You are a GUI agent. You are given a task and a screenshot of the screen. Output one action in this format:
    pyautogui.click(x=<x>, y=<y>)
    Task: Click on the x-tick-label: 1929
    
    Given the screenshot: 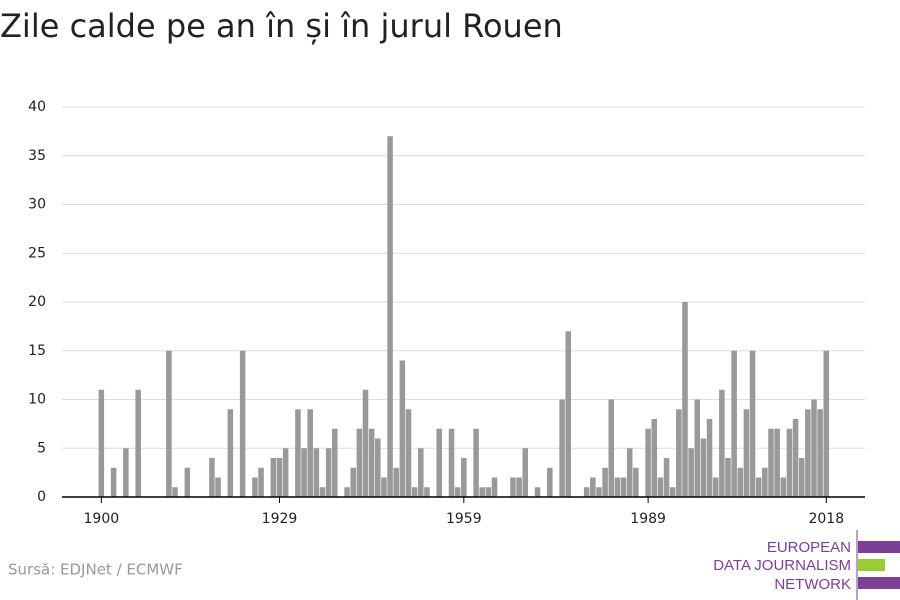 What is the action you would take?
    pyautogui.click(x=280, y=519)
    